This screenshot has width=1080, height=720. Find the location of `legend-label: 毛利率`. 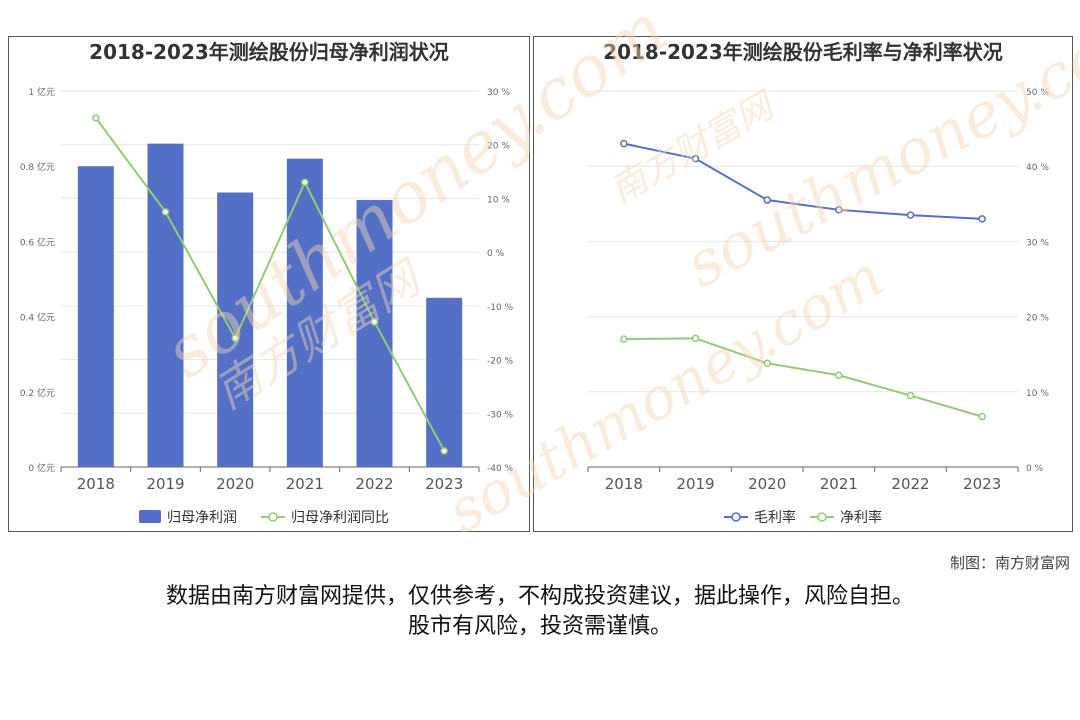

legend-label: 毛利率 is located at coordinates (775, 517).